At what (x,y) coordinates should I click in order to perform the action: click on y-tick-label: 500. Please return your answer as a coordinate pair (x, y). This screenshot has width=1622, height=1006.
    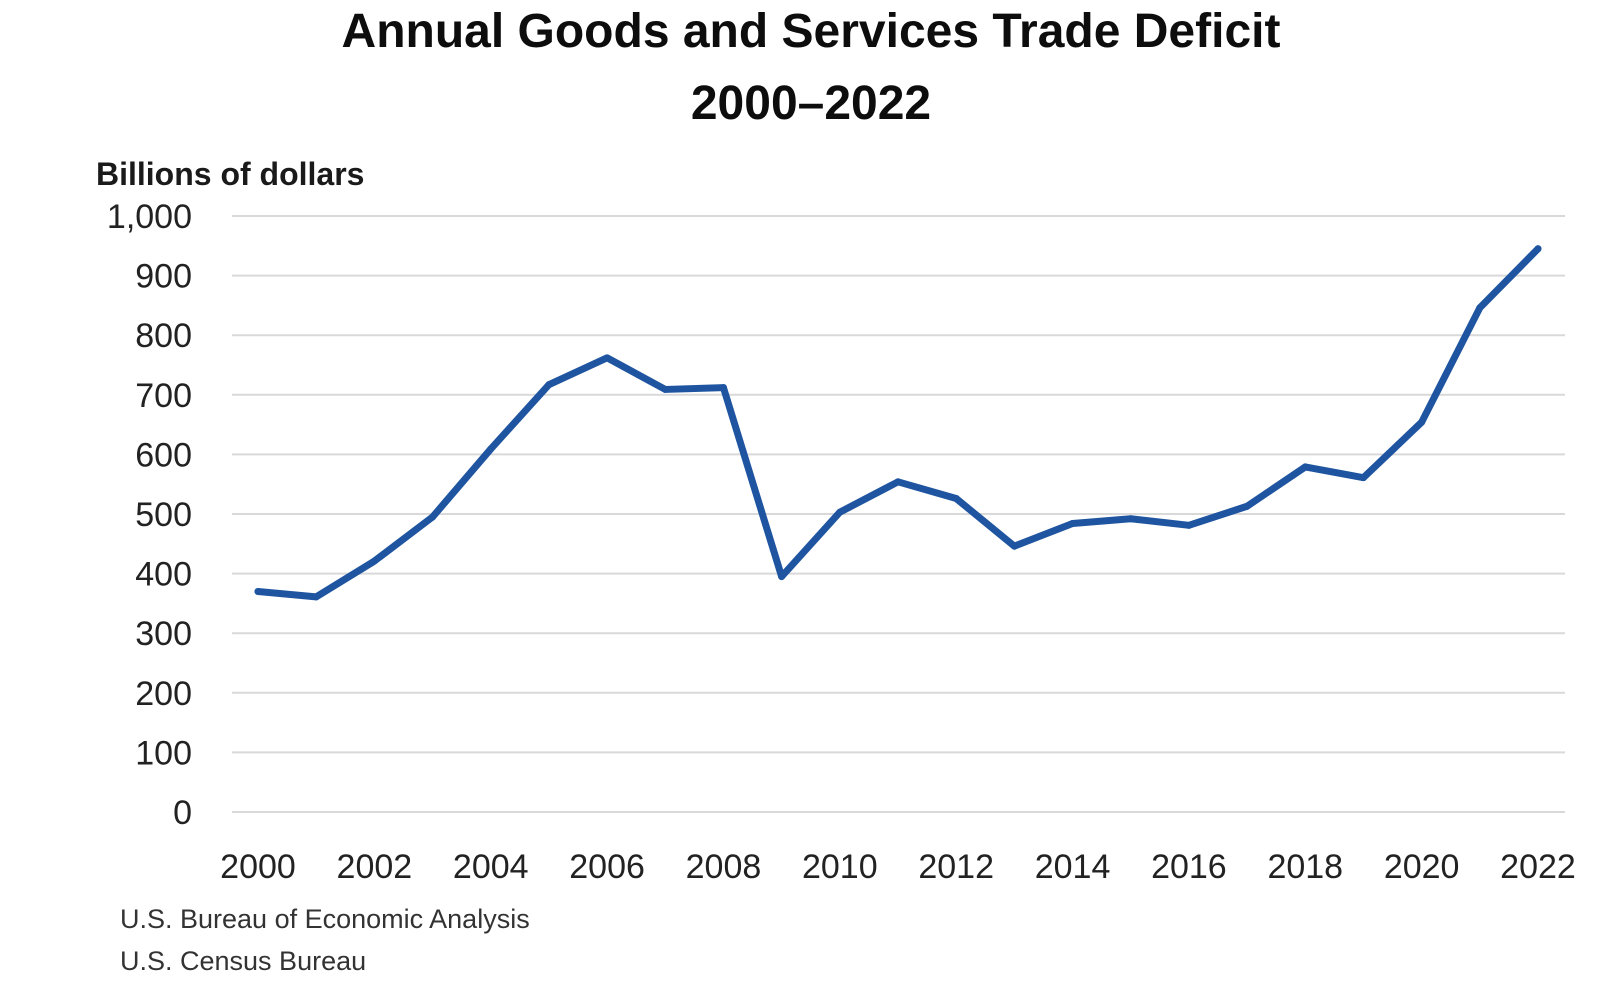
    Looking at the image, I should click on (163, 515).